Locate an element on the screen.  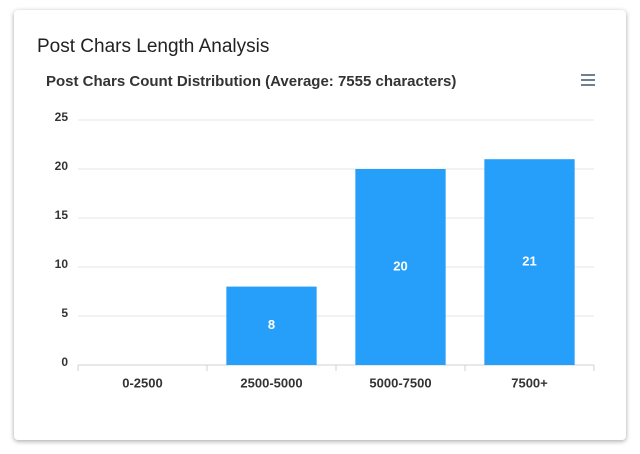
y-tick-label: 5 is located at coordinates (64, 313).